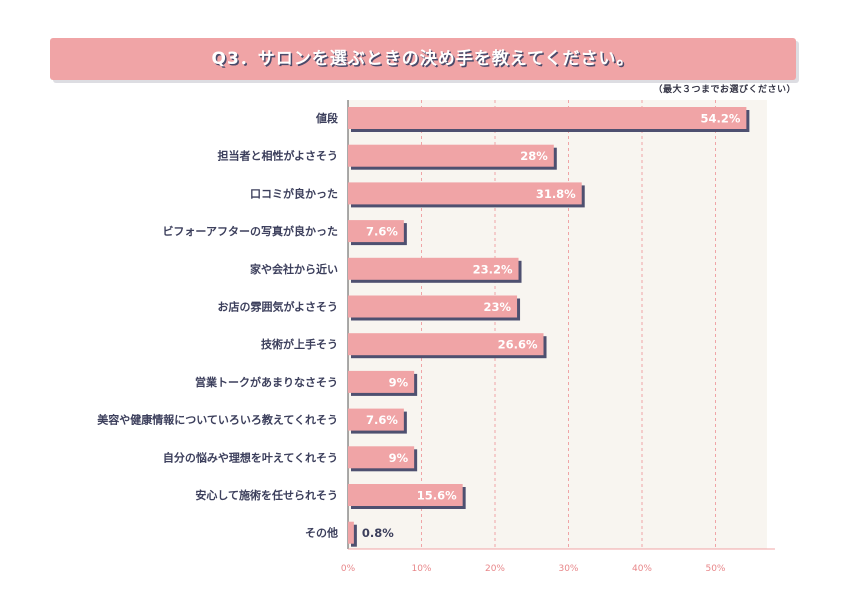  What do you see at coordinates (724, 90) in the screenshot?
I see `chart-note: （最大３つまでお選びください）` at bounding box center [724, 90].